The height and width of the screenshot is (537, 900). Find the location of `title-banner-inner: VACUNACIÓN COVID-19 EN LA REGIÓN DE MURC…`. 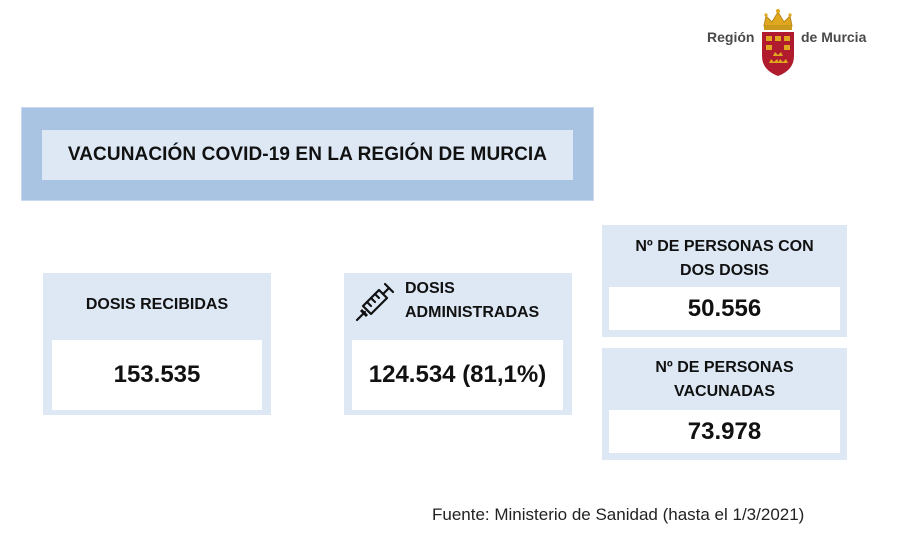

title-banner-inner: VACUNACIÓN COVID-19 EN LA REGIÓN DE MURC… is located at coordinates (307, 155).